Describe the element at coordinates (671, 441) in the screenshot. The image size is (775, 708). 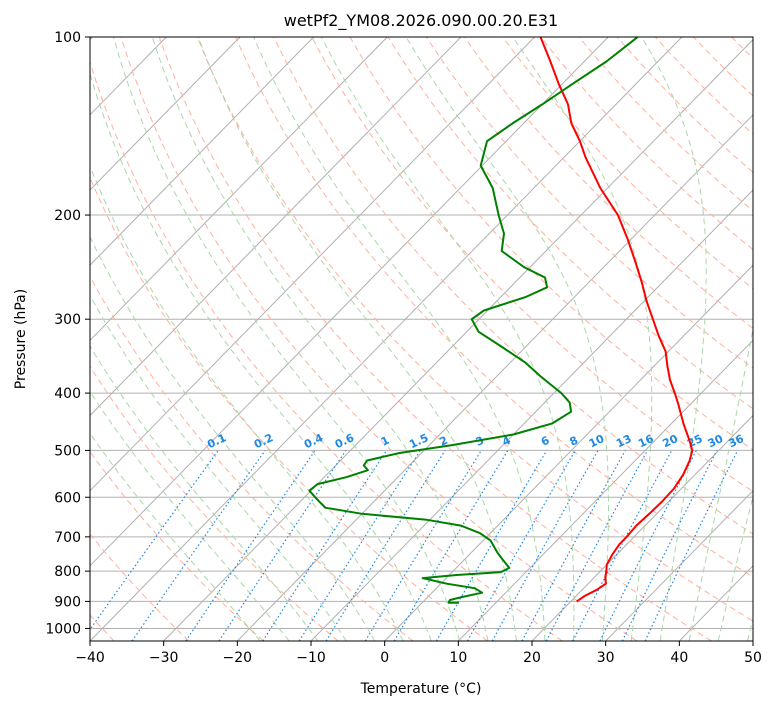
I see `mixing-ratio-label: 20` at that location.